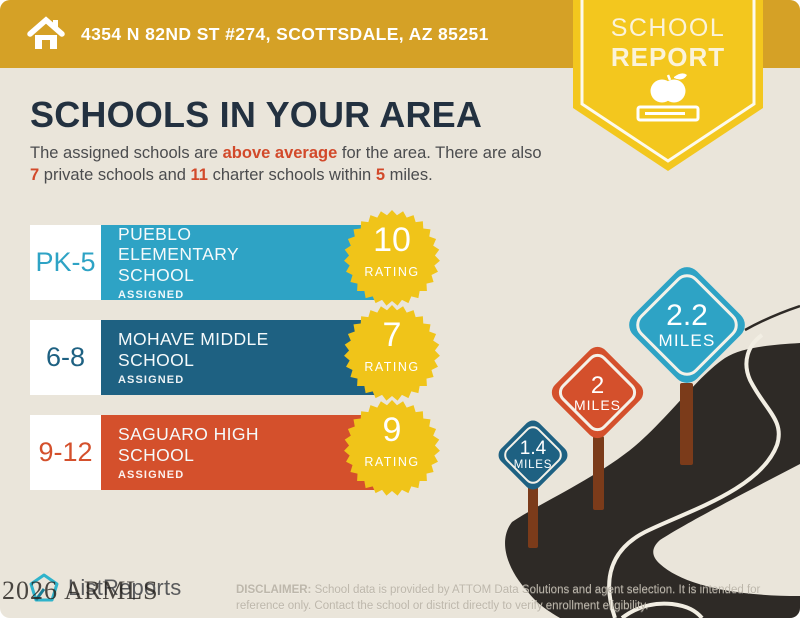 The height and width of the screenshot is (618, 800). I want to click on distance-value: 2, so click(597, 385).